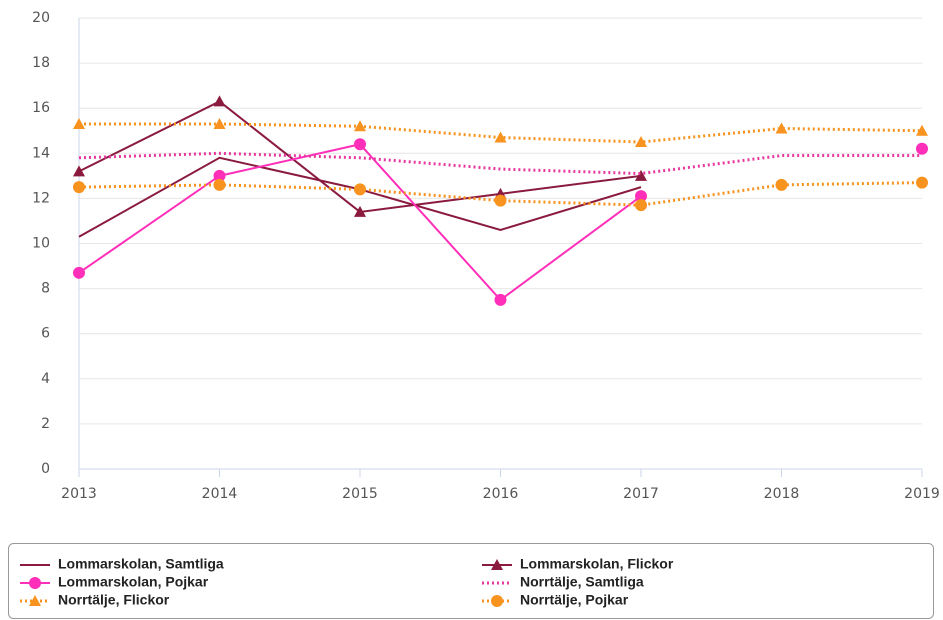 The height and width of the screenshot is (620, 943). What do you see at coordinates (220, 494) in the screenshot?
I see `x-tick-label: 2014` at bounding box center [220, 494].